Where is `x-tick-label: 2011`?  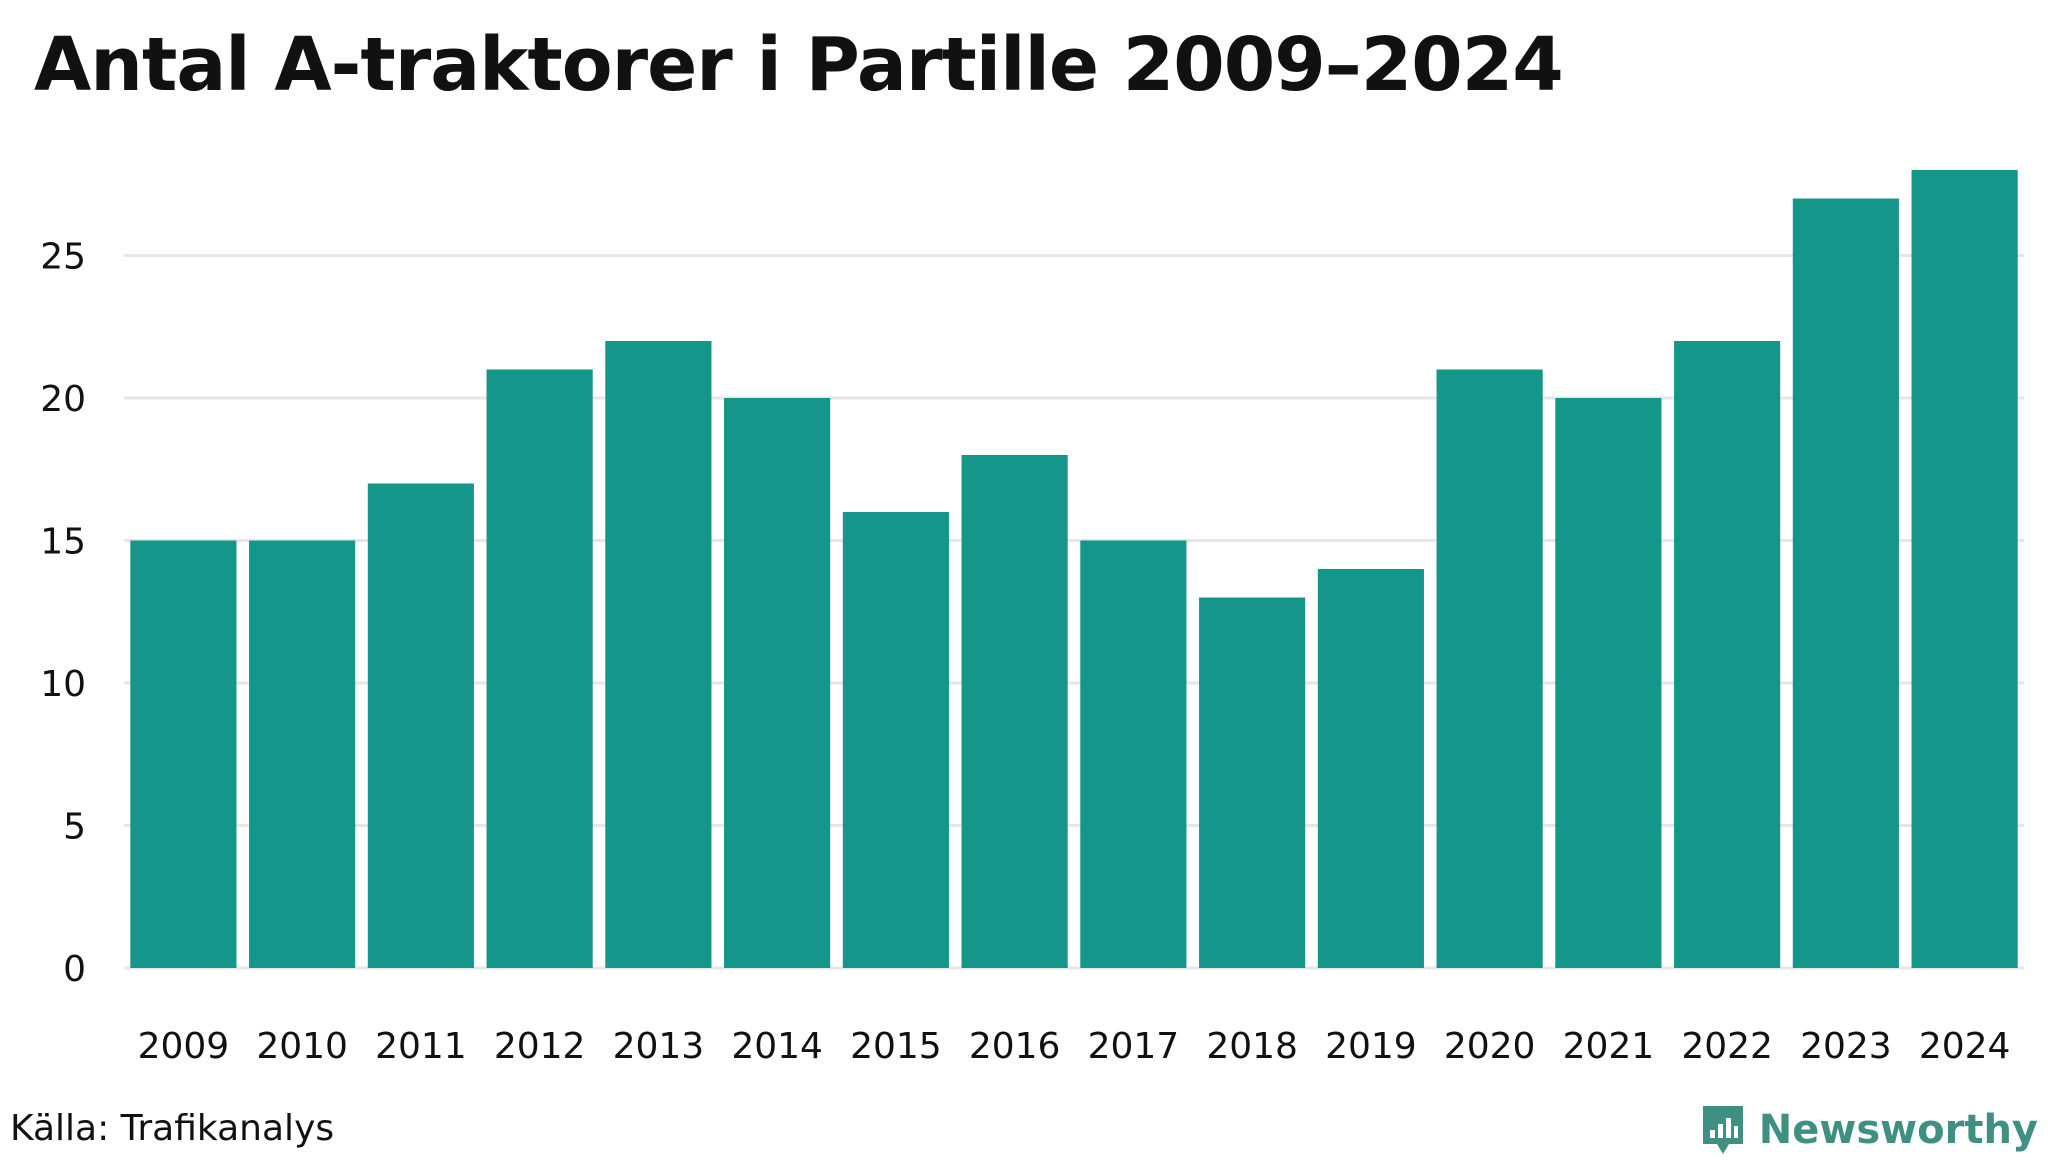
x-tick-label: 2011 is located at coordinates (421, 1046).